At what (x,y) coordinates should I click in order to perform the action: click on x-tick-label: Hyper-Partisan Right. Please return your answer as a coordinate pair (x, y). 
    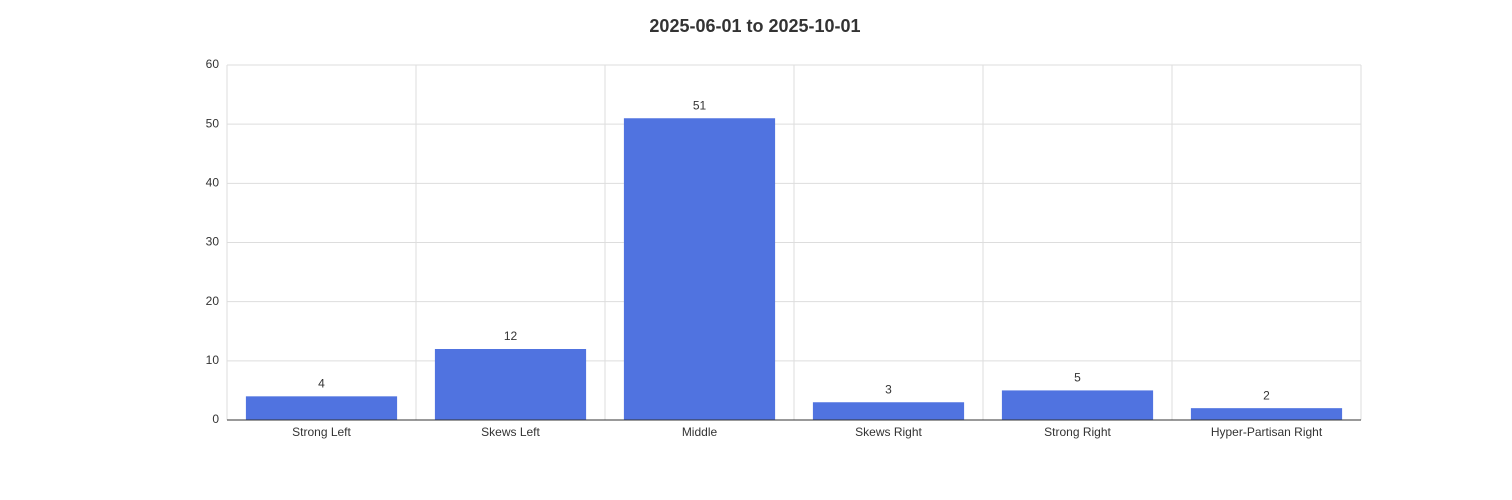
    Looking at the image, I should click on (1267, 432).